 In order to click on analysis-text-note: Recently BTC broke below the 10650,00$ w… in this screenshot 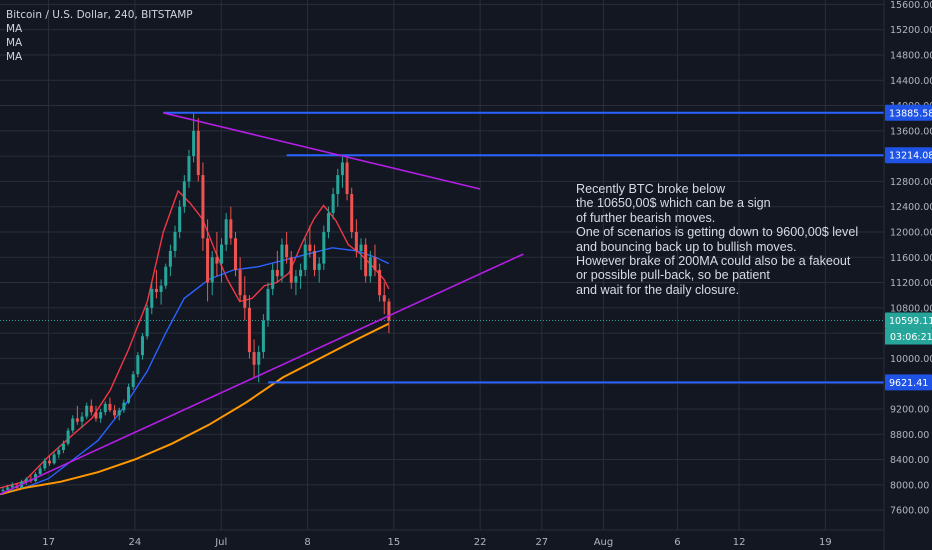, I will do `click(726, 239)`.